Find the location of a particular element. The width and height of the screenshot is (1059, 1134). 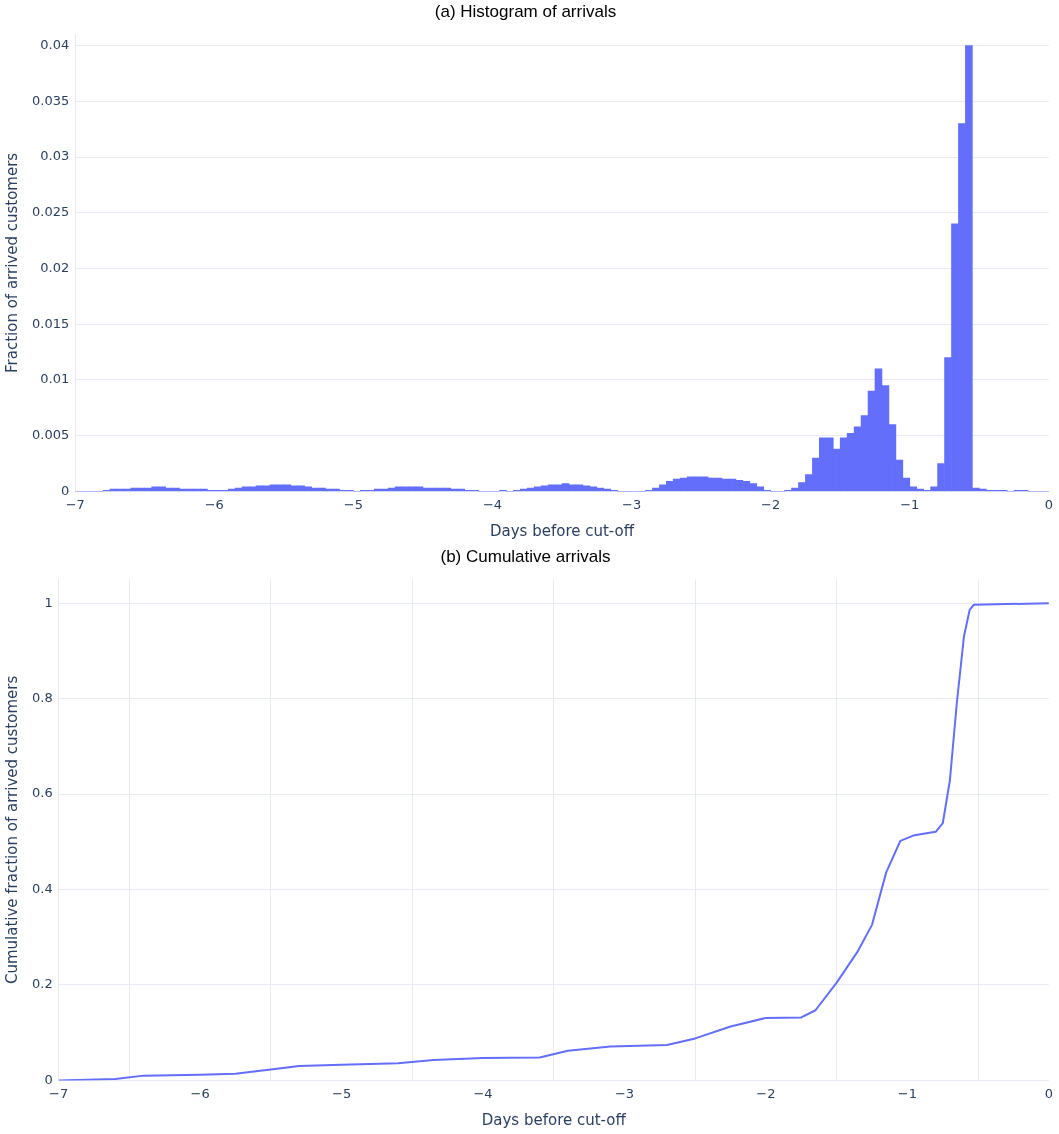

y-tick-label: 0.035 is located at coordinates (51, 100).